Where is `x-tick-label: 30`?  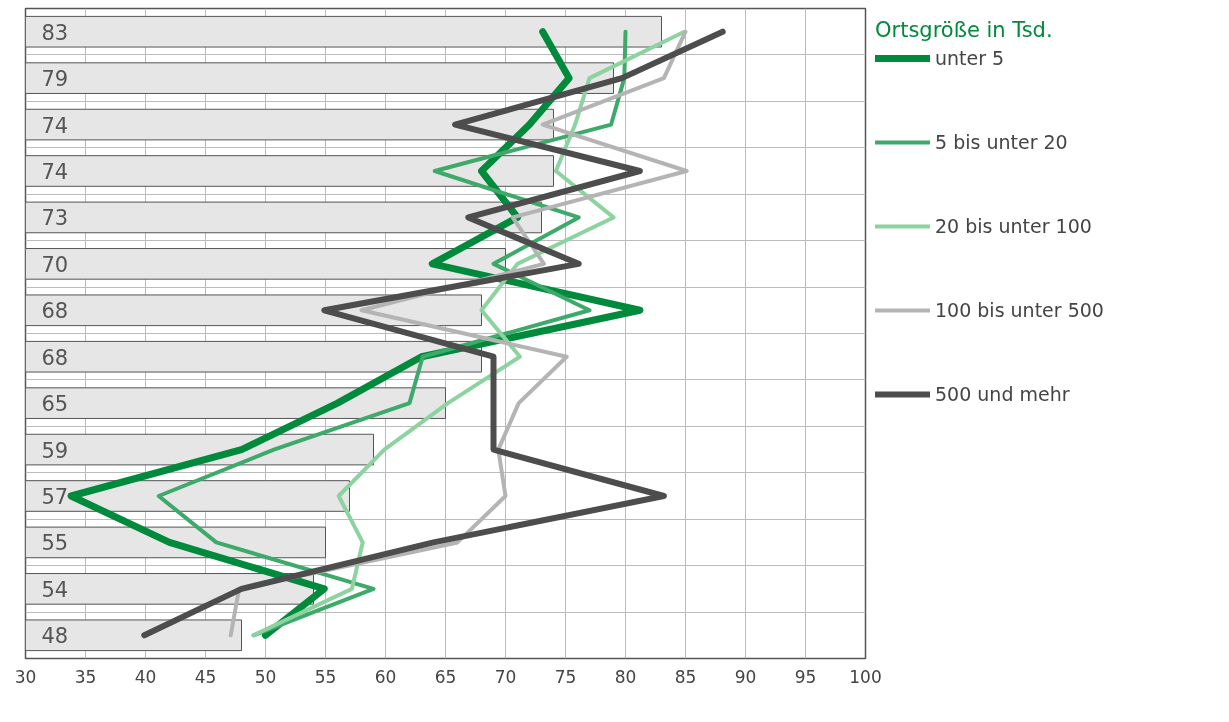
x-tick-label: 30 is located at coordinates (25, 676).